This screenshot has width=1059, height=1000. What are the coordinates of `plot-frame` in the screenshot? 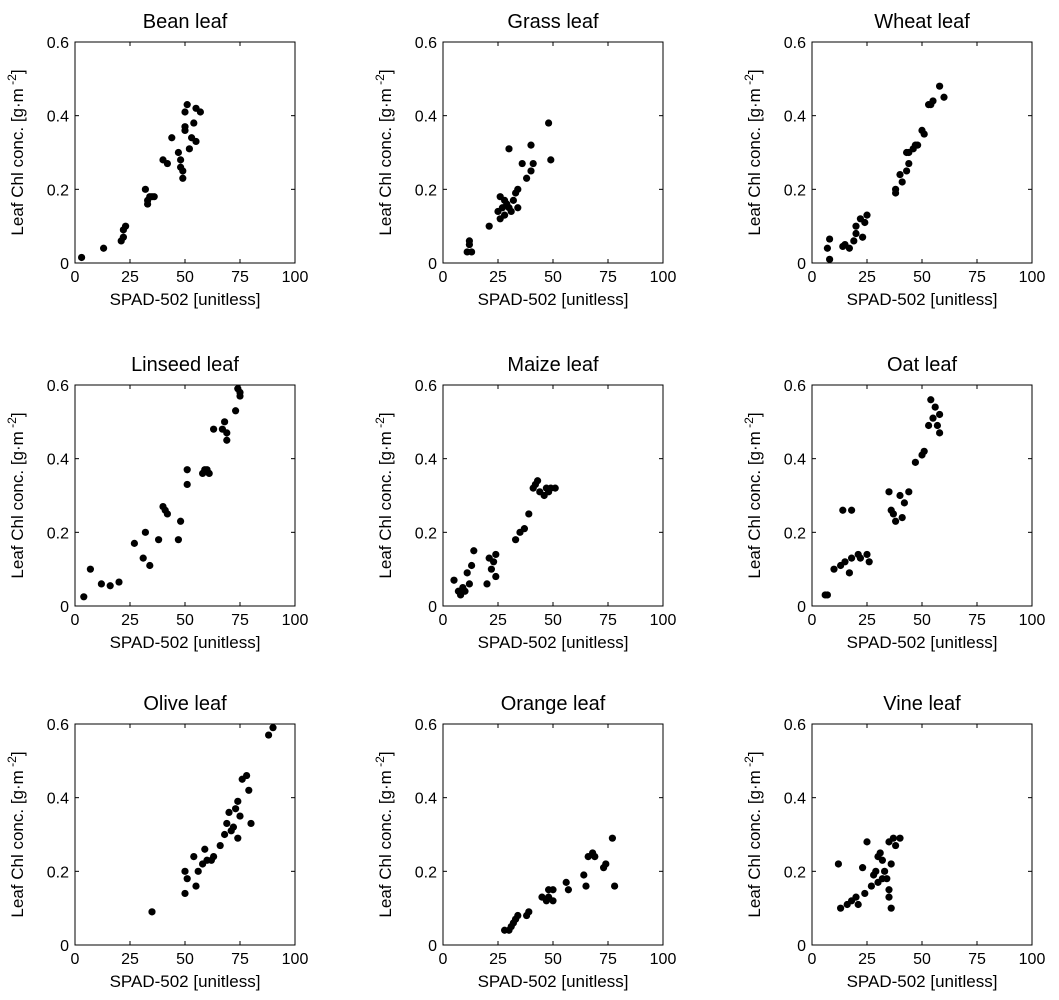 It's located at (185, 834).